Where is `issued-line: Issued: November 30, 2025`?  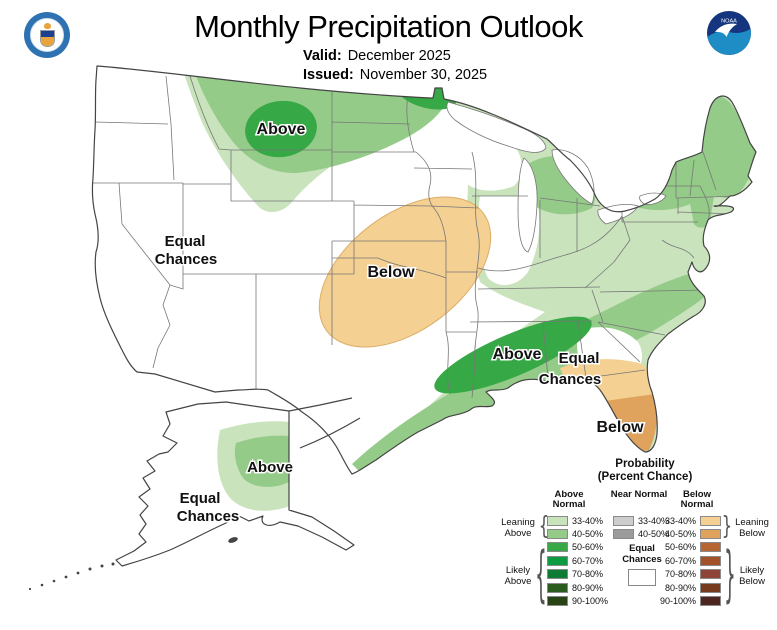 issued-line: Issued: November 30, 2025 is located at coordinates (395, 75).